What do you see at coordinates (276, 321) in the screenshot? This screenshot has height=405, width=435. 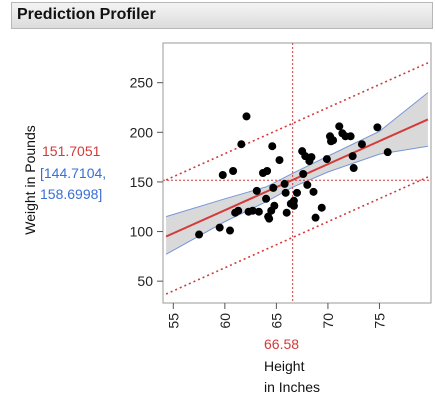 I see `x-tick-label: 65` at bounding box center [276, 321].